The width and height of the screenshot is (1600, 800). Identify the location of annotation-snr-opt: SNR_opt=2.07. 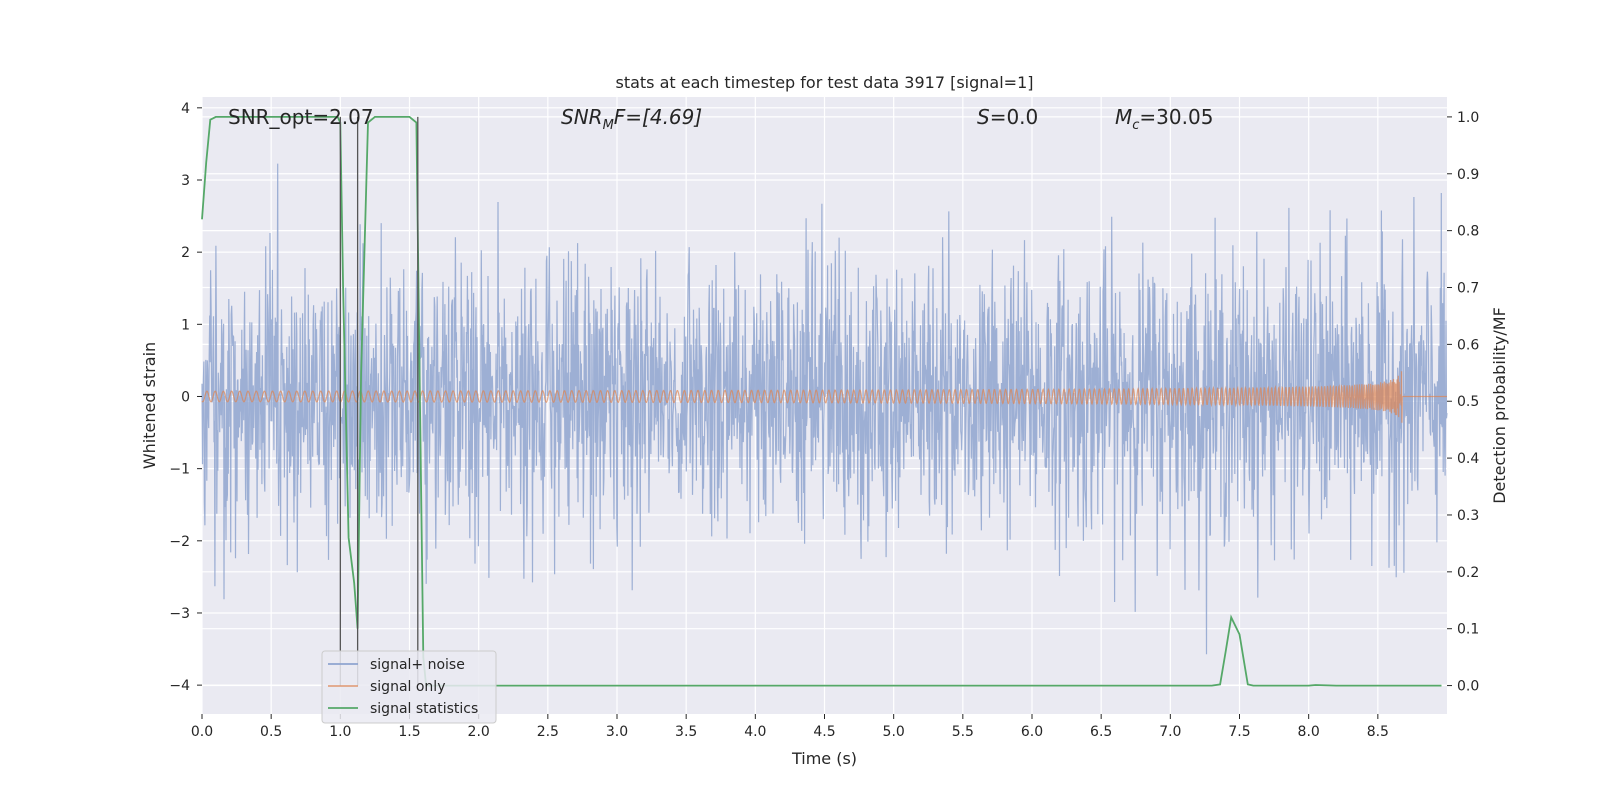
(301, 117).